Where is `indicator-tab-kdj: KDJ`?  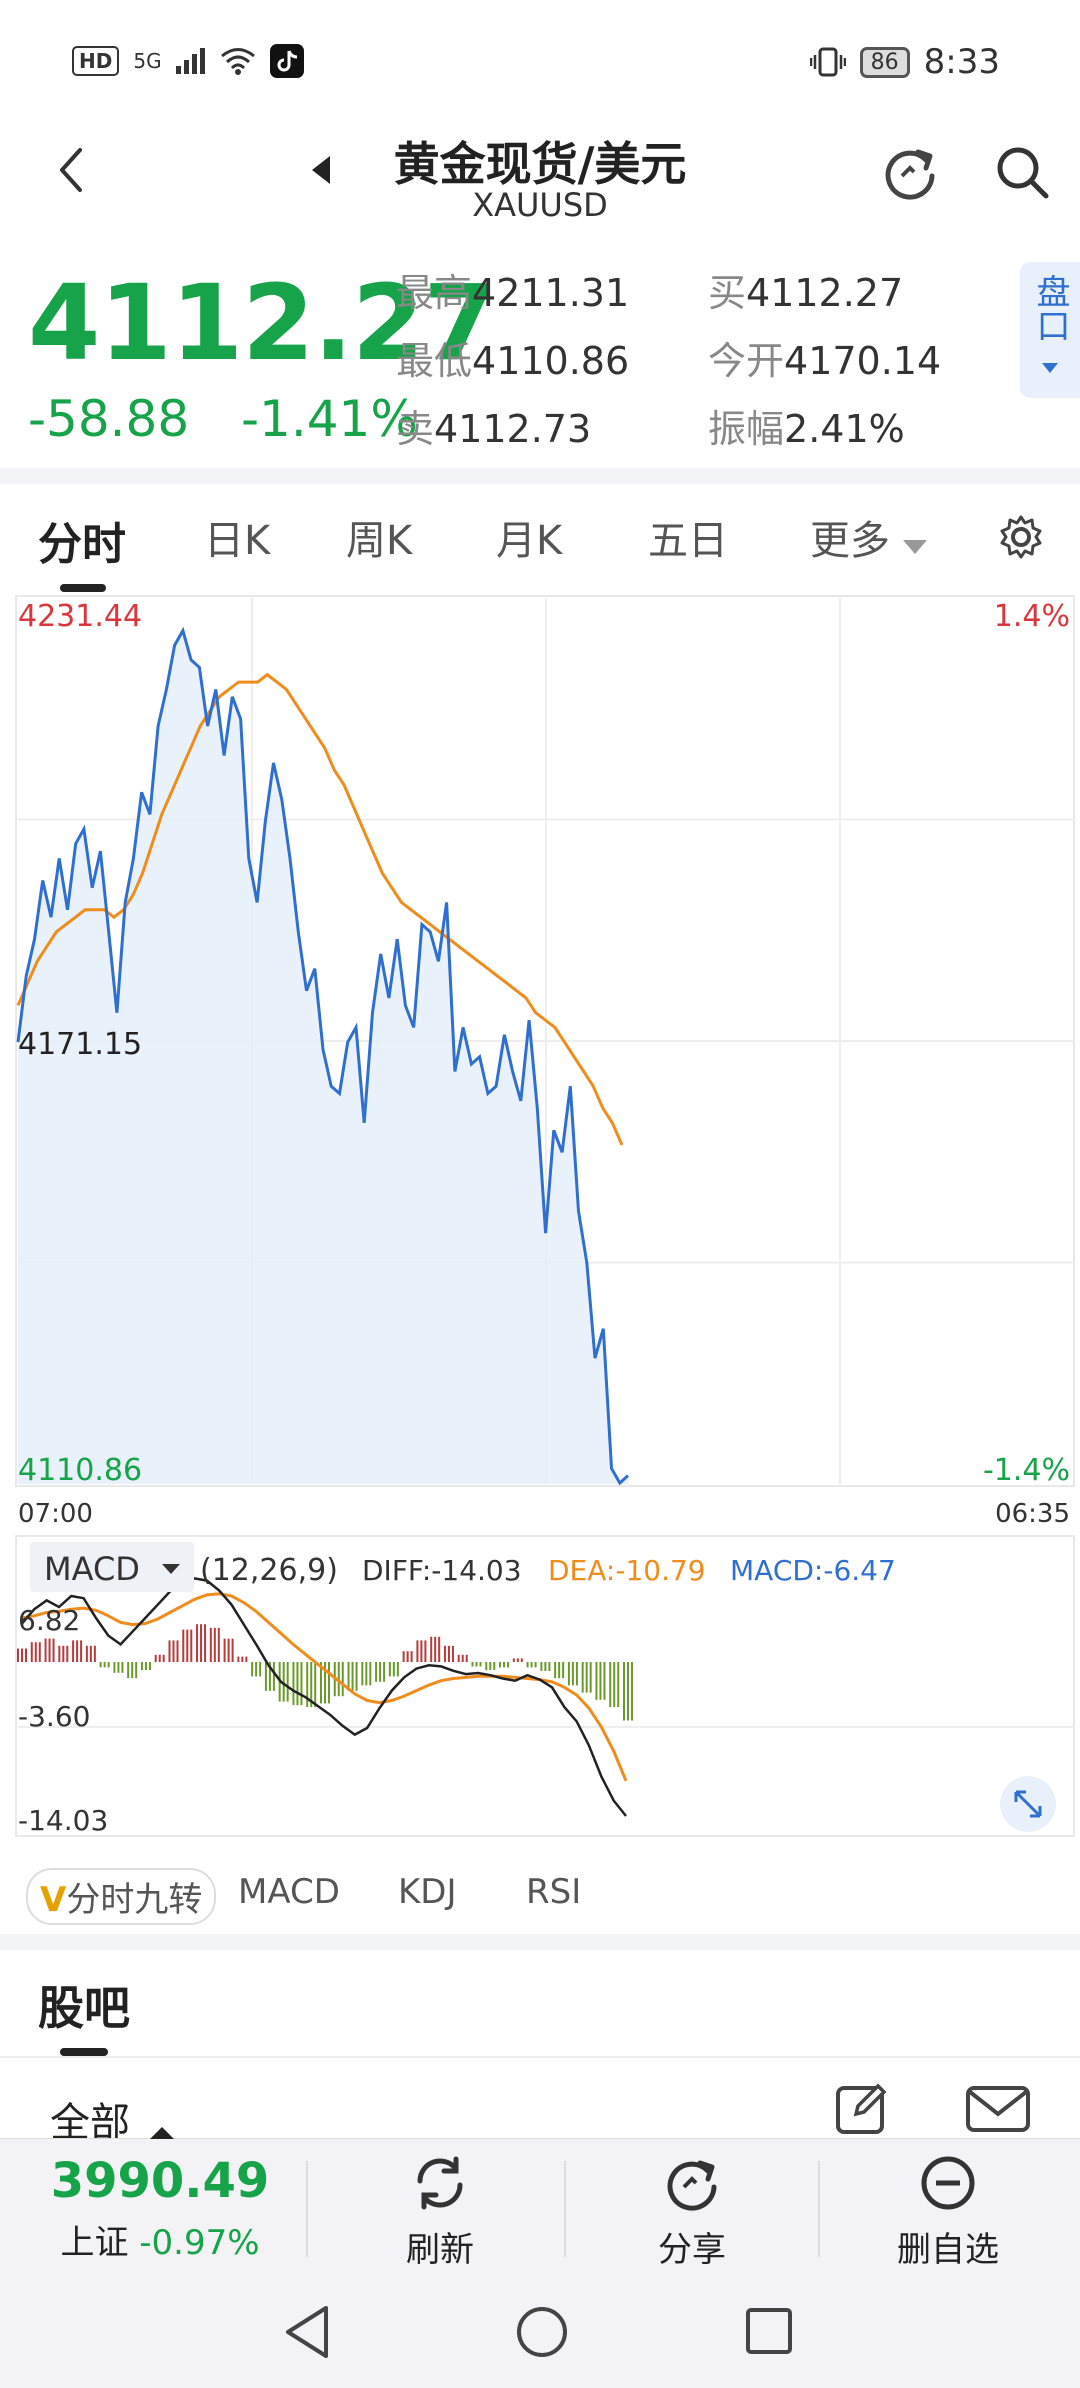
indicator-tab-kdj: KDJ is located at coordinates (427, 1892).